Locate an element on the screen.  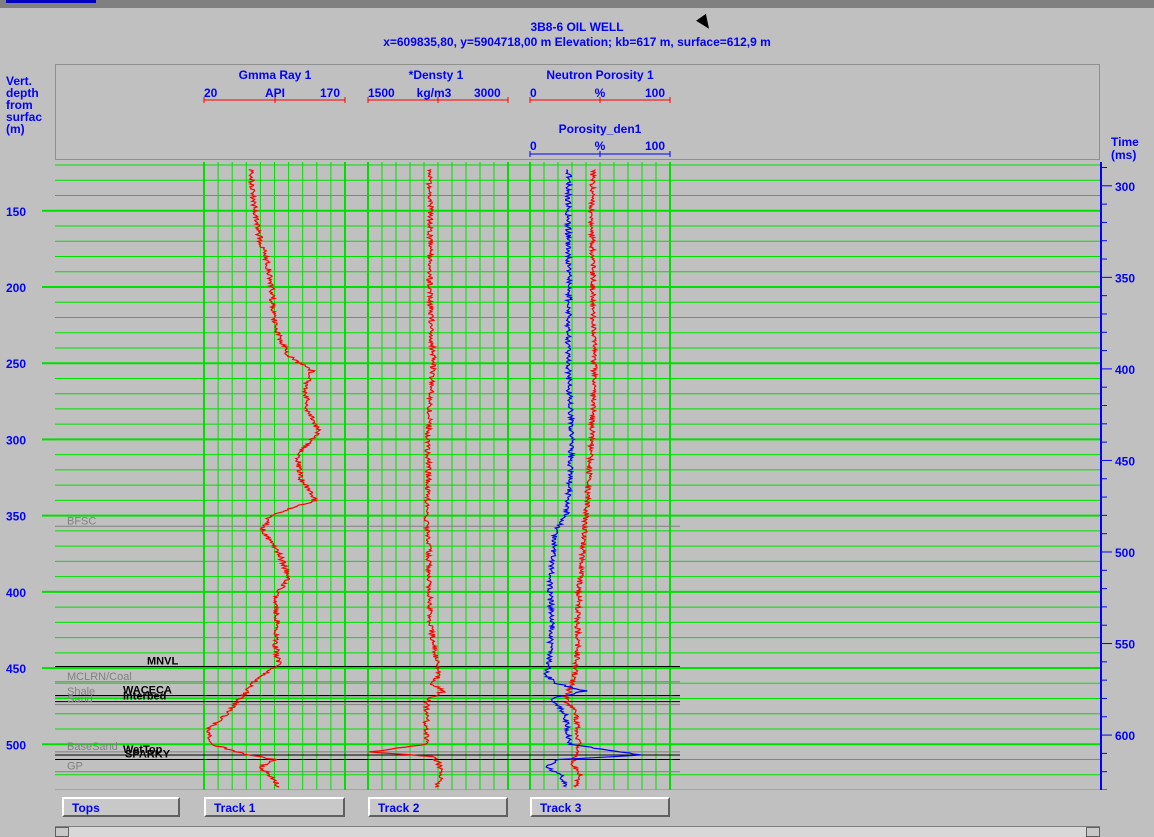
left-axis-title-line: (m) is located at coordinates (15, 129).